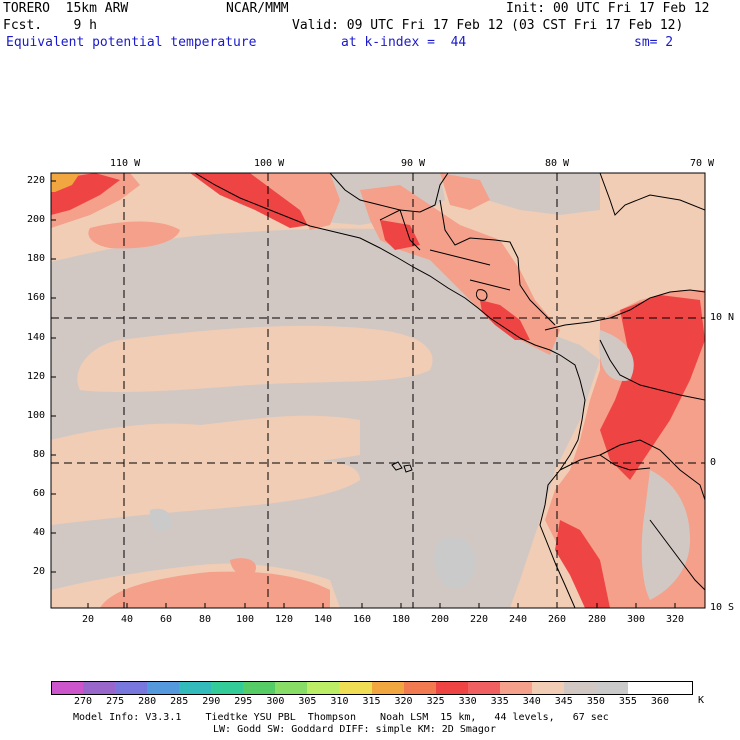 This screenshot has width=740, height=740. What do you see at coordinates (362, 619) in the screenshot?
I see `grid-x-label: 160` at bounding box center [362, 619].